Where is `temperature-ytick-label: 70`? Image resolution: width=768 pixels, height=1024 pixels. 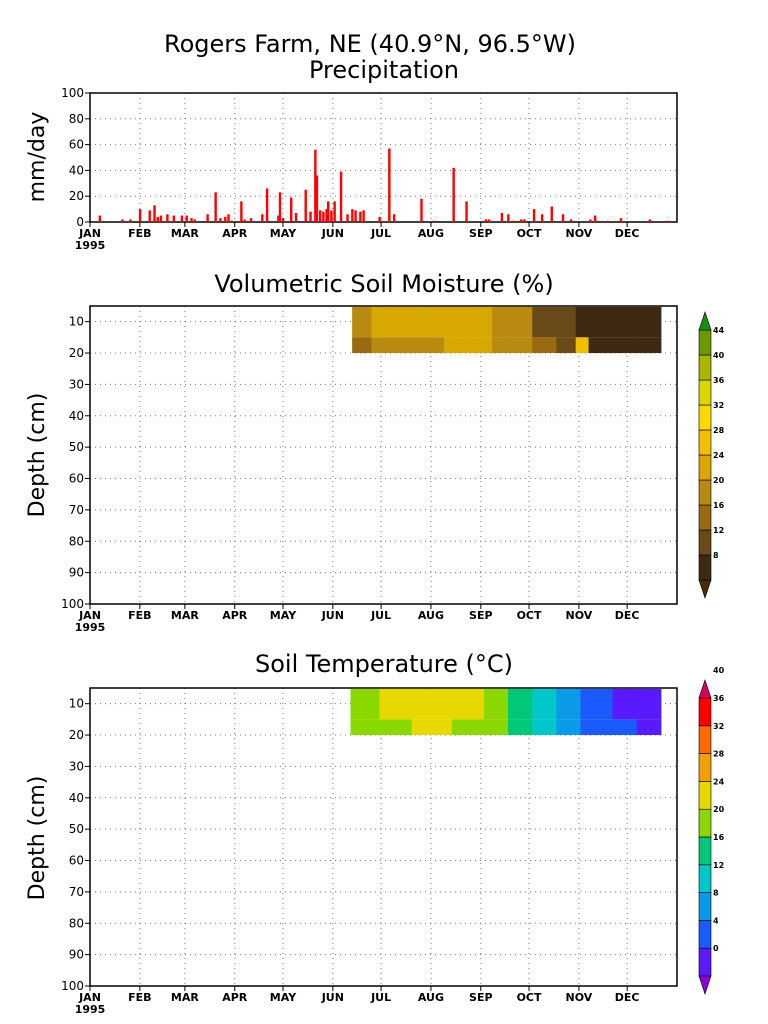
temperature-ytick-label: 70 is located at coordinates (76, 892).